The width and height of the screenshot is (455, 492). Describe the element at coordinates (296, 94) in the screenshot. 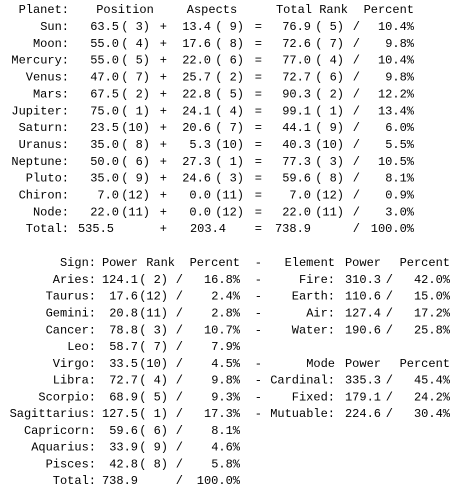

I see `cell: 90.3` at that location.